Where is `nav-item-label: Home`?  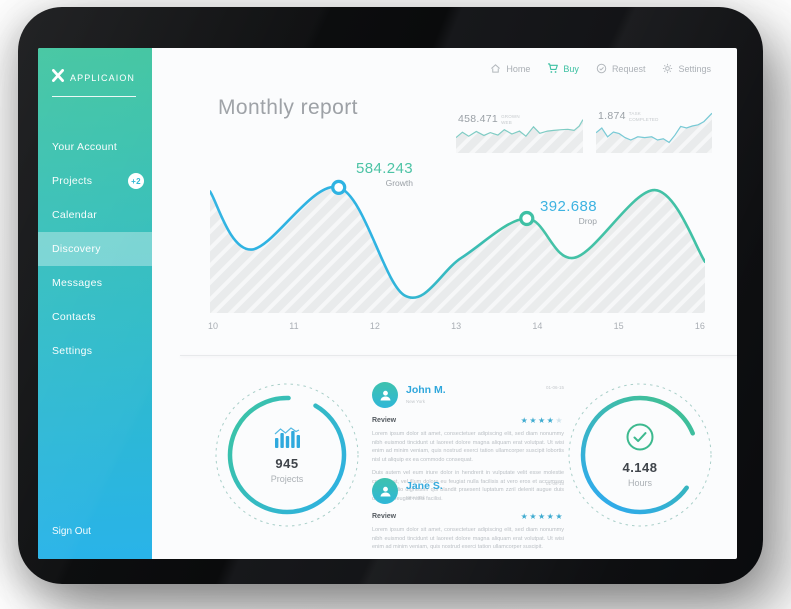
nav-item-label: Home is located at coordinates (518, 68).